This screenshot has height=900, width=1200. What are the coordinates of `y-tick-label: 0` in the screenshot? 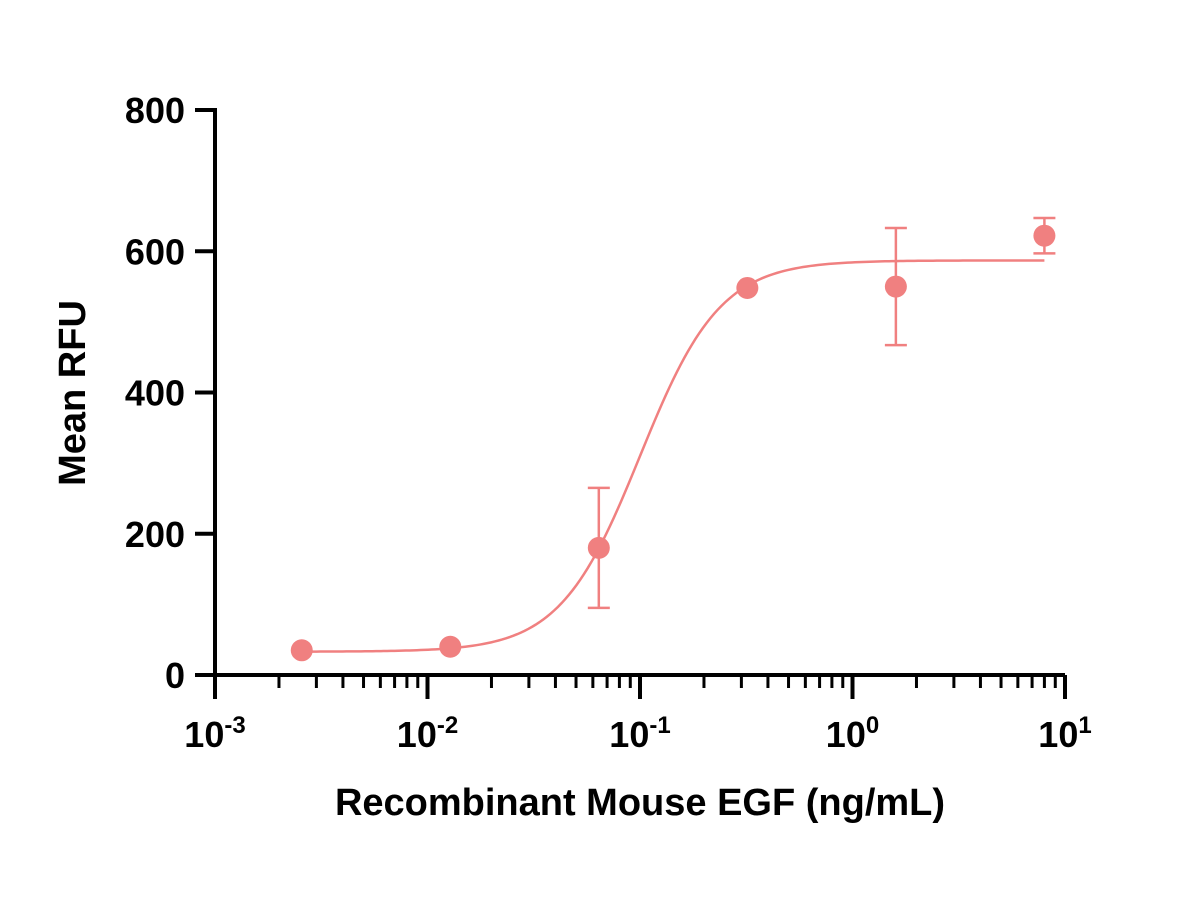 It's located at (175, 675).